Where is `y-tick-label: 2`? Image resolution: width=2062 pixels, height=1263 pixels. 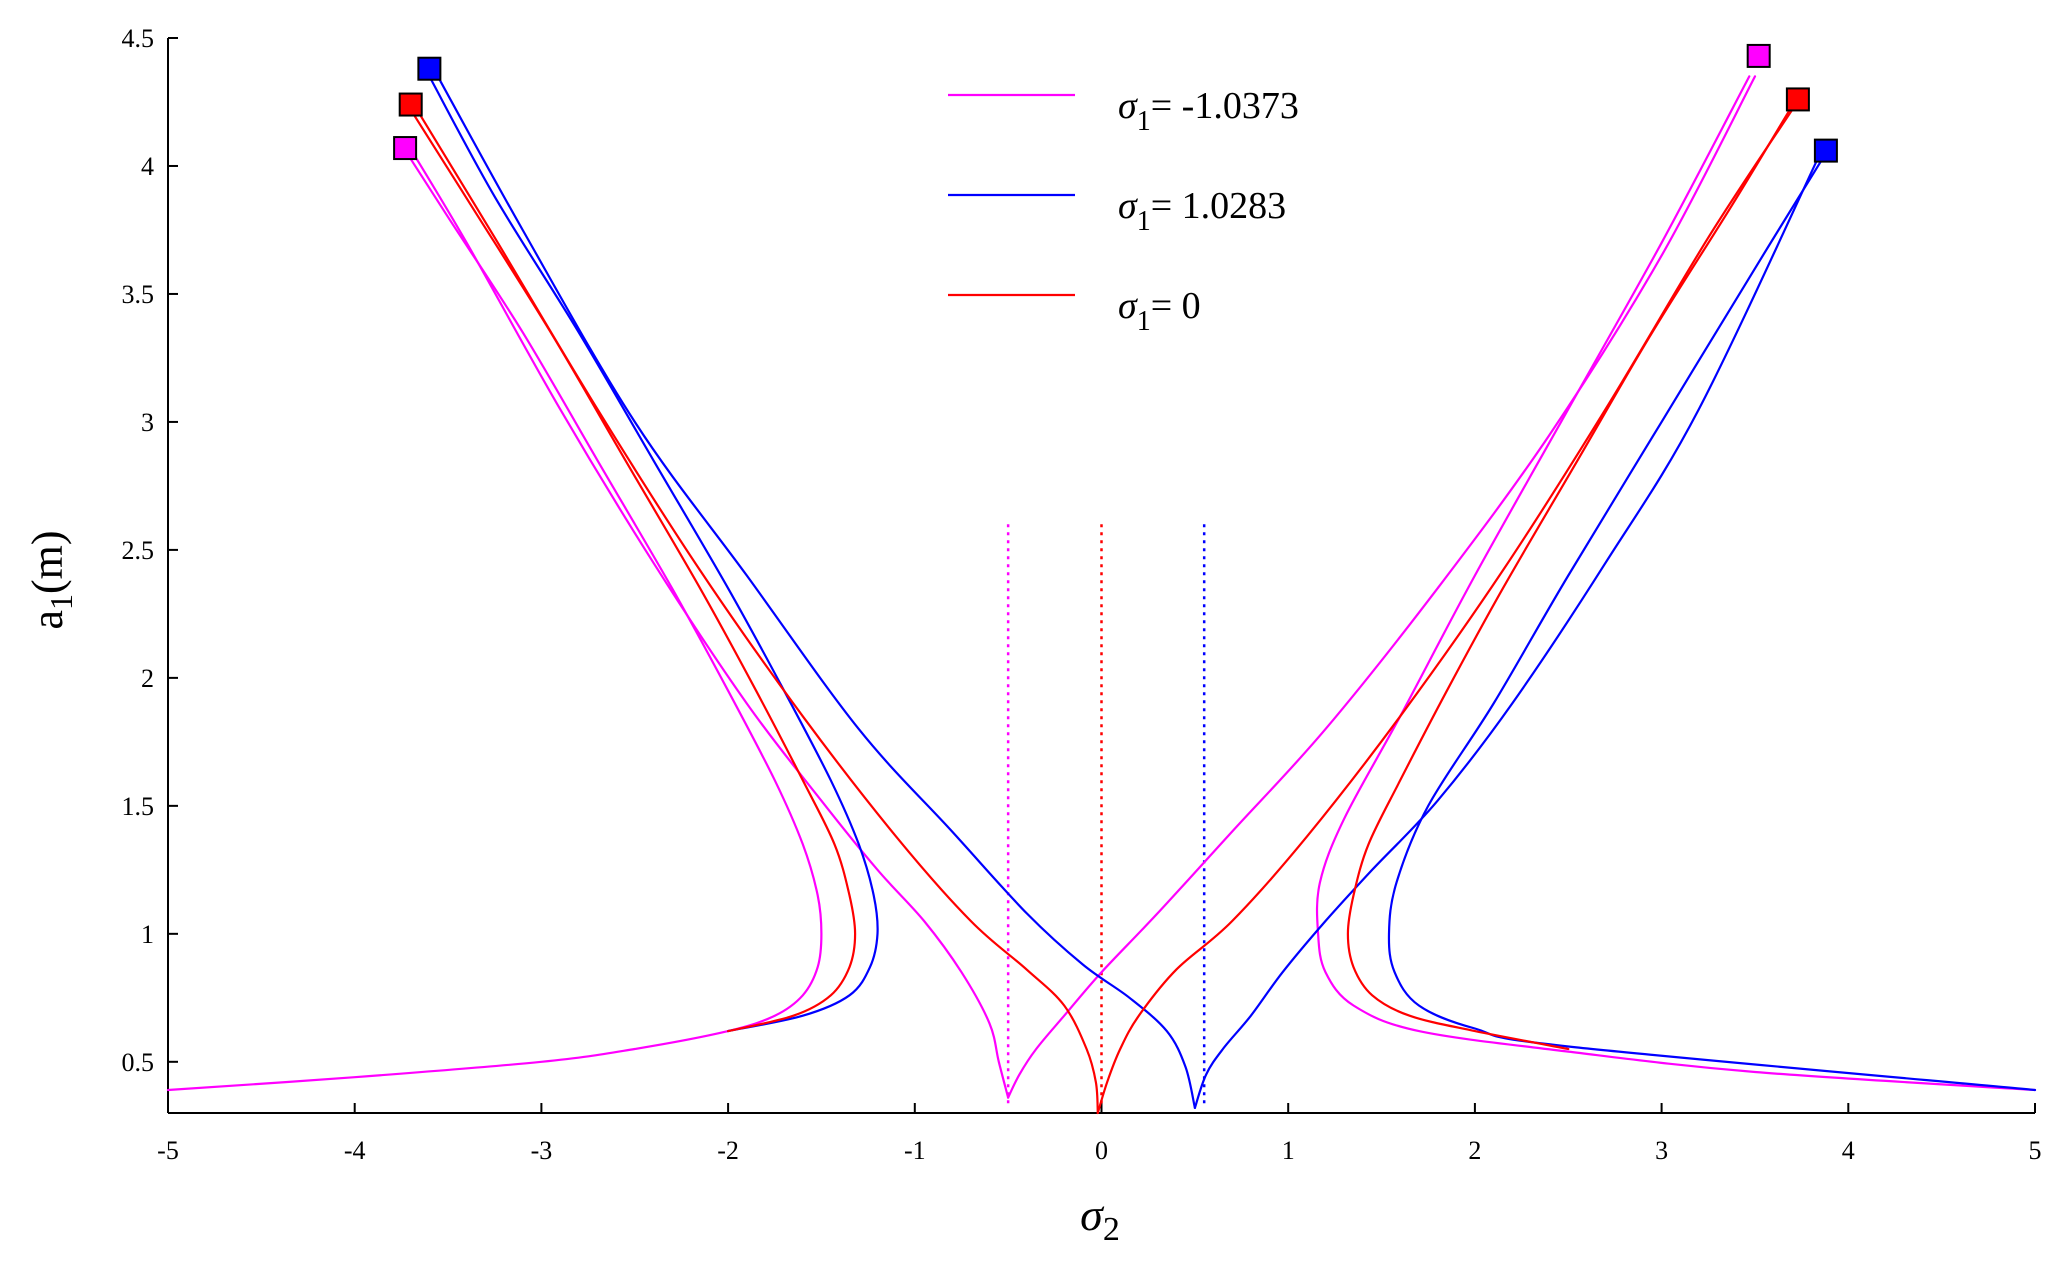
y-tick-label: 2 is located at coordinates (147, 678).